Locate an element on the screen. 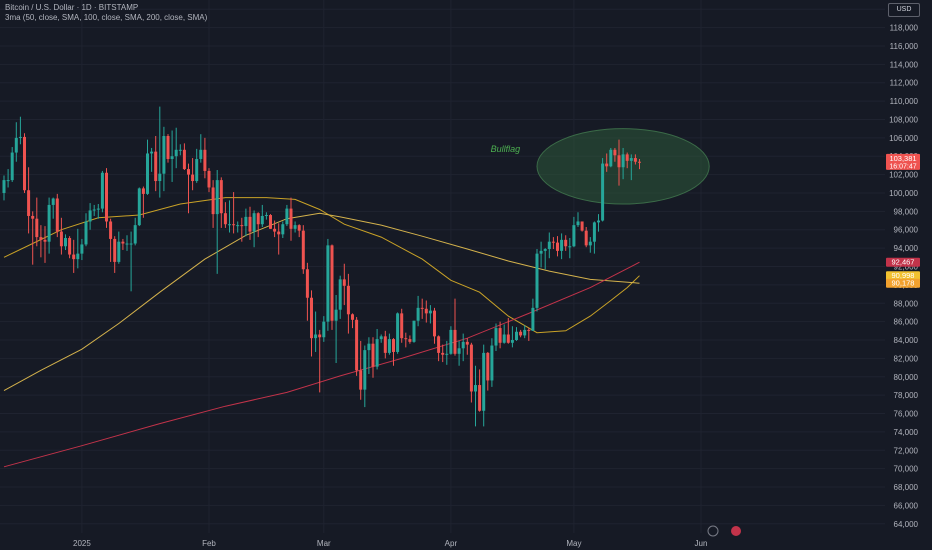 The height and width of the screenshot is (550, 932). y-tick-label: 102,000 is located at coordinates (903, 175).